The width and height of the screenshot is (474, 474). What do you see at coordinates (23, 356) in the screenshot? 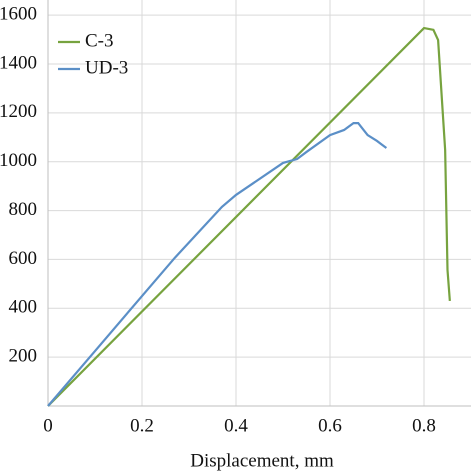
I see `y-tick-label: 200` at bounding box center [23, 356].